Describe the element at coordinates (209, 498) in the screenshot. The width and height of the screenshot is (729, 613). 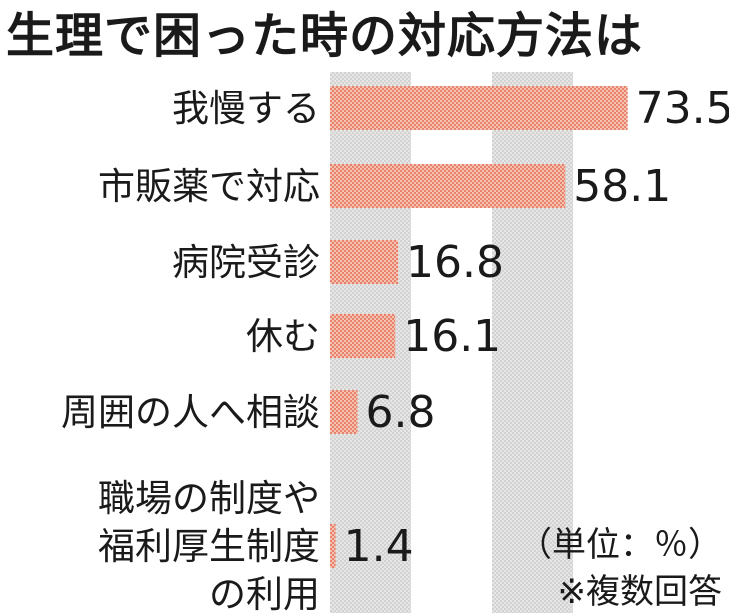
I see `category-label-5-0: 職場の制度や` at that location.